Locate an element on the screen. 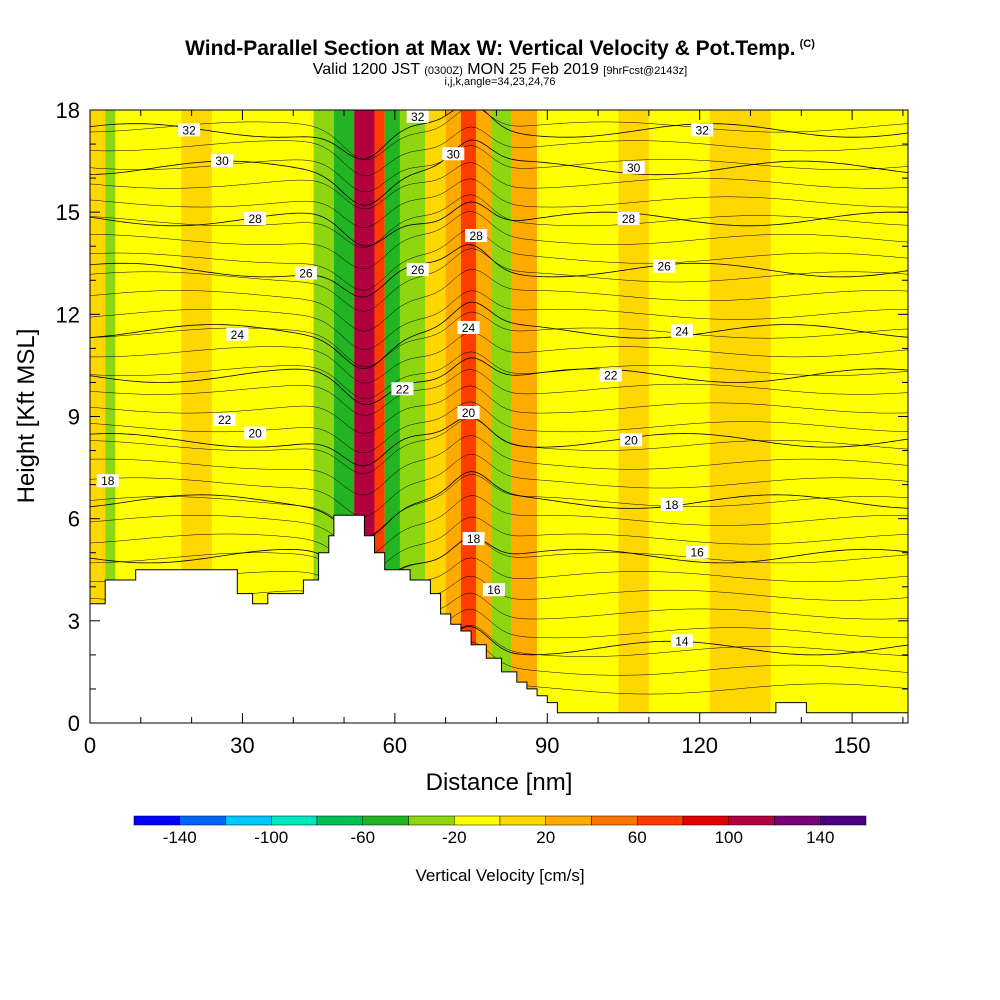 This screenshot has height=1000, width=1000. y-tick-label: 0 is located at coordinates (74, 723).